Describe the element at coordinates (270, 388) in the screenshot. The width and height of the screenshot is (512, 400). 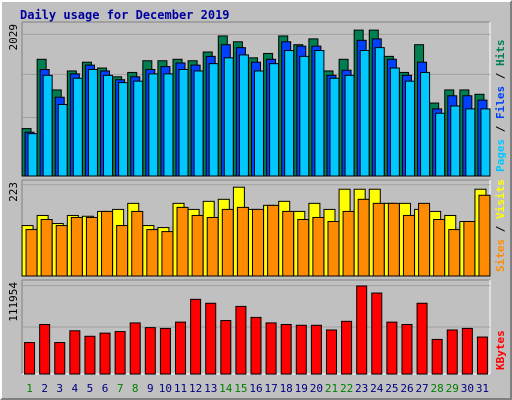
I see `x-tick-label-17: 17` at that location.